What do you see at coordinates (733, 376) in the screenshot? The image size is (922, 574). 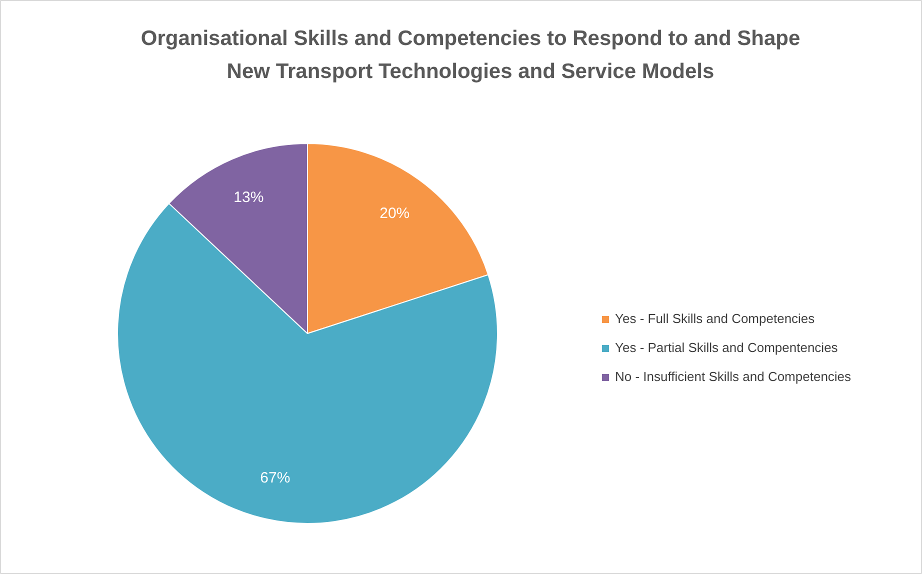 I see `legend-label: No - Insufficient Skills and Competencies` at bounding box center [733, 376].